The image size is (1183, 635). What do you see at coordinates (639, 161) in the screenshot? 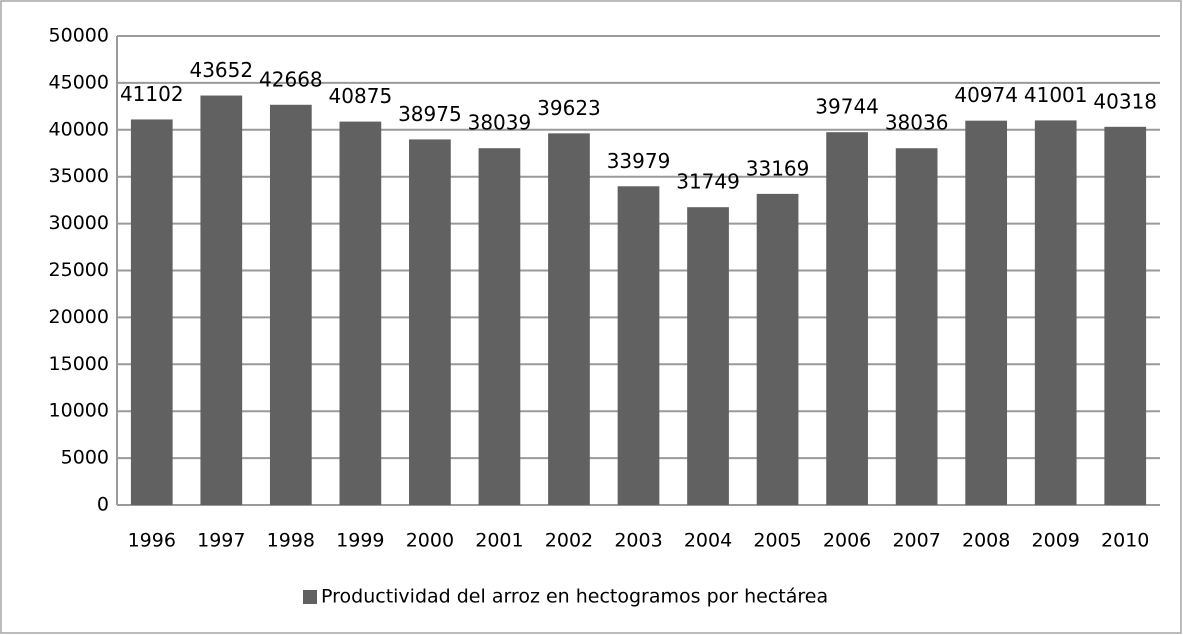
I see `value-label: 33979` at bounding box center [639, 161].